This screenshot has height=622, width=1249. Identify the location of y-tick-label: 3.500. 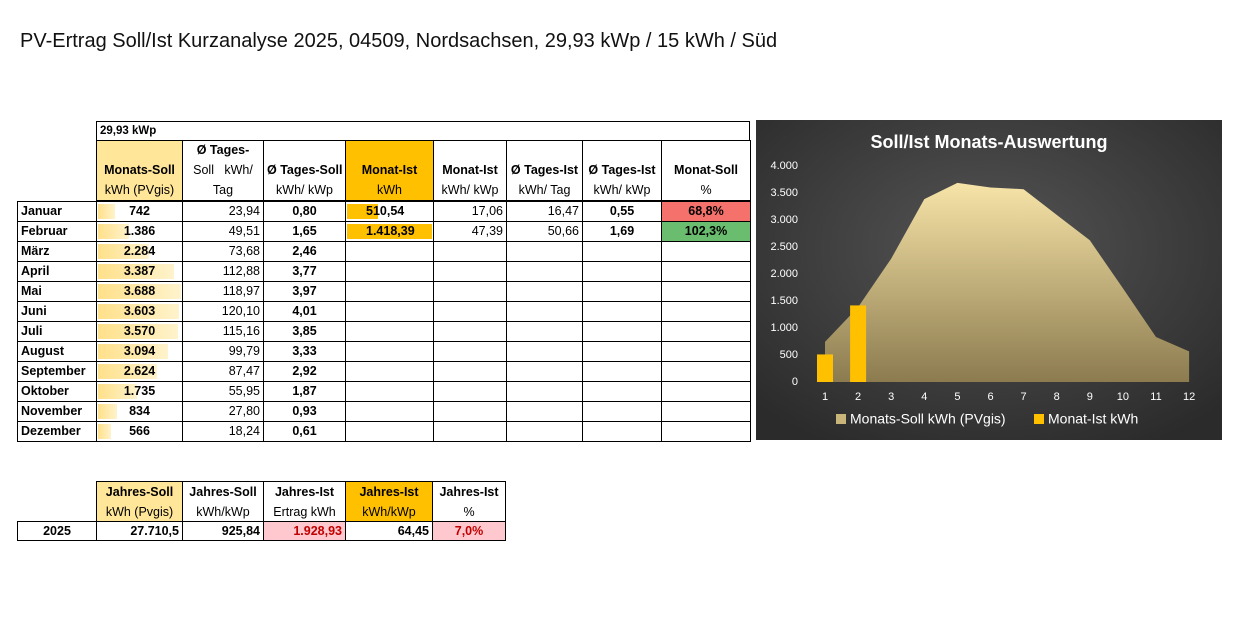
(784, 193).